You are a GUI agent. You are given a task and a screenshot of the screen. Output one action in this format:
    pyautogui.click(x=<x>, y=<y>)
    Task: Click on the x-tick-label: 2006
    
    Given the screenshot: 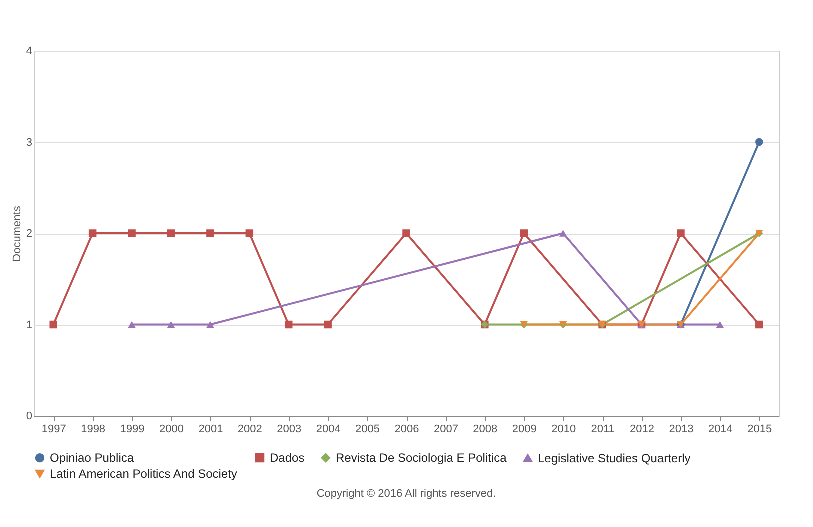 What is the action you would take?
    pyautogui.click(x=407, y=430)
    